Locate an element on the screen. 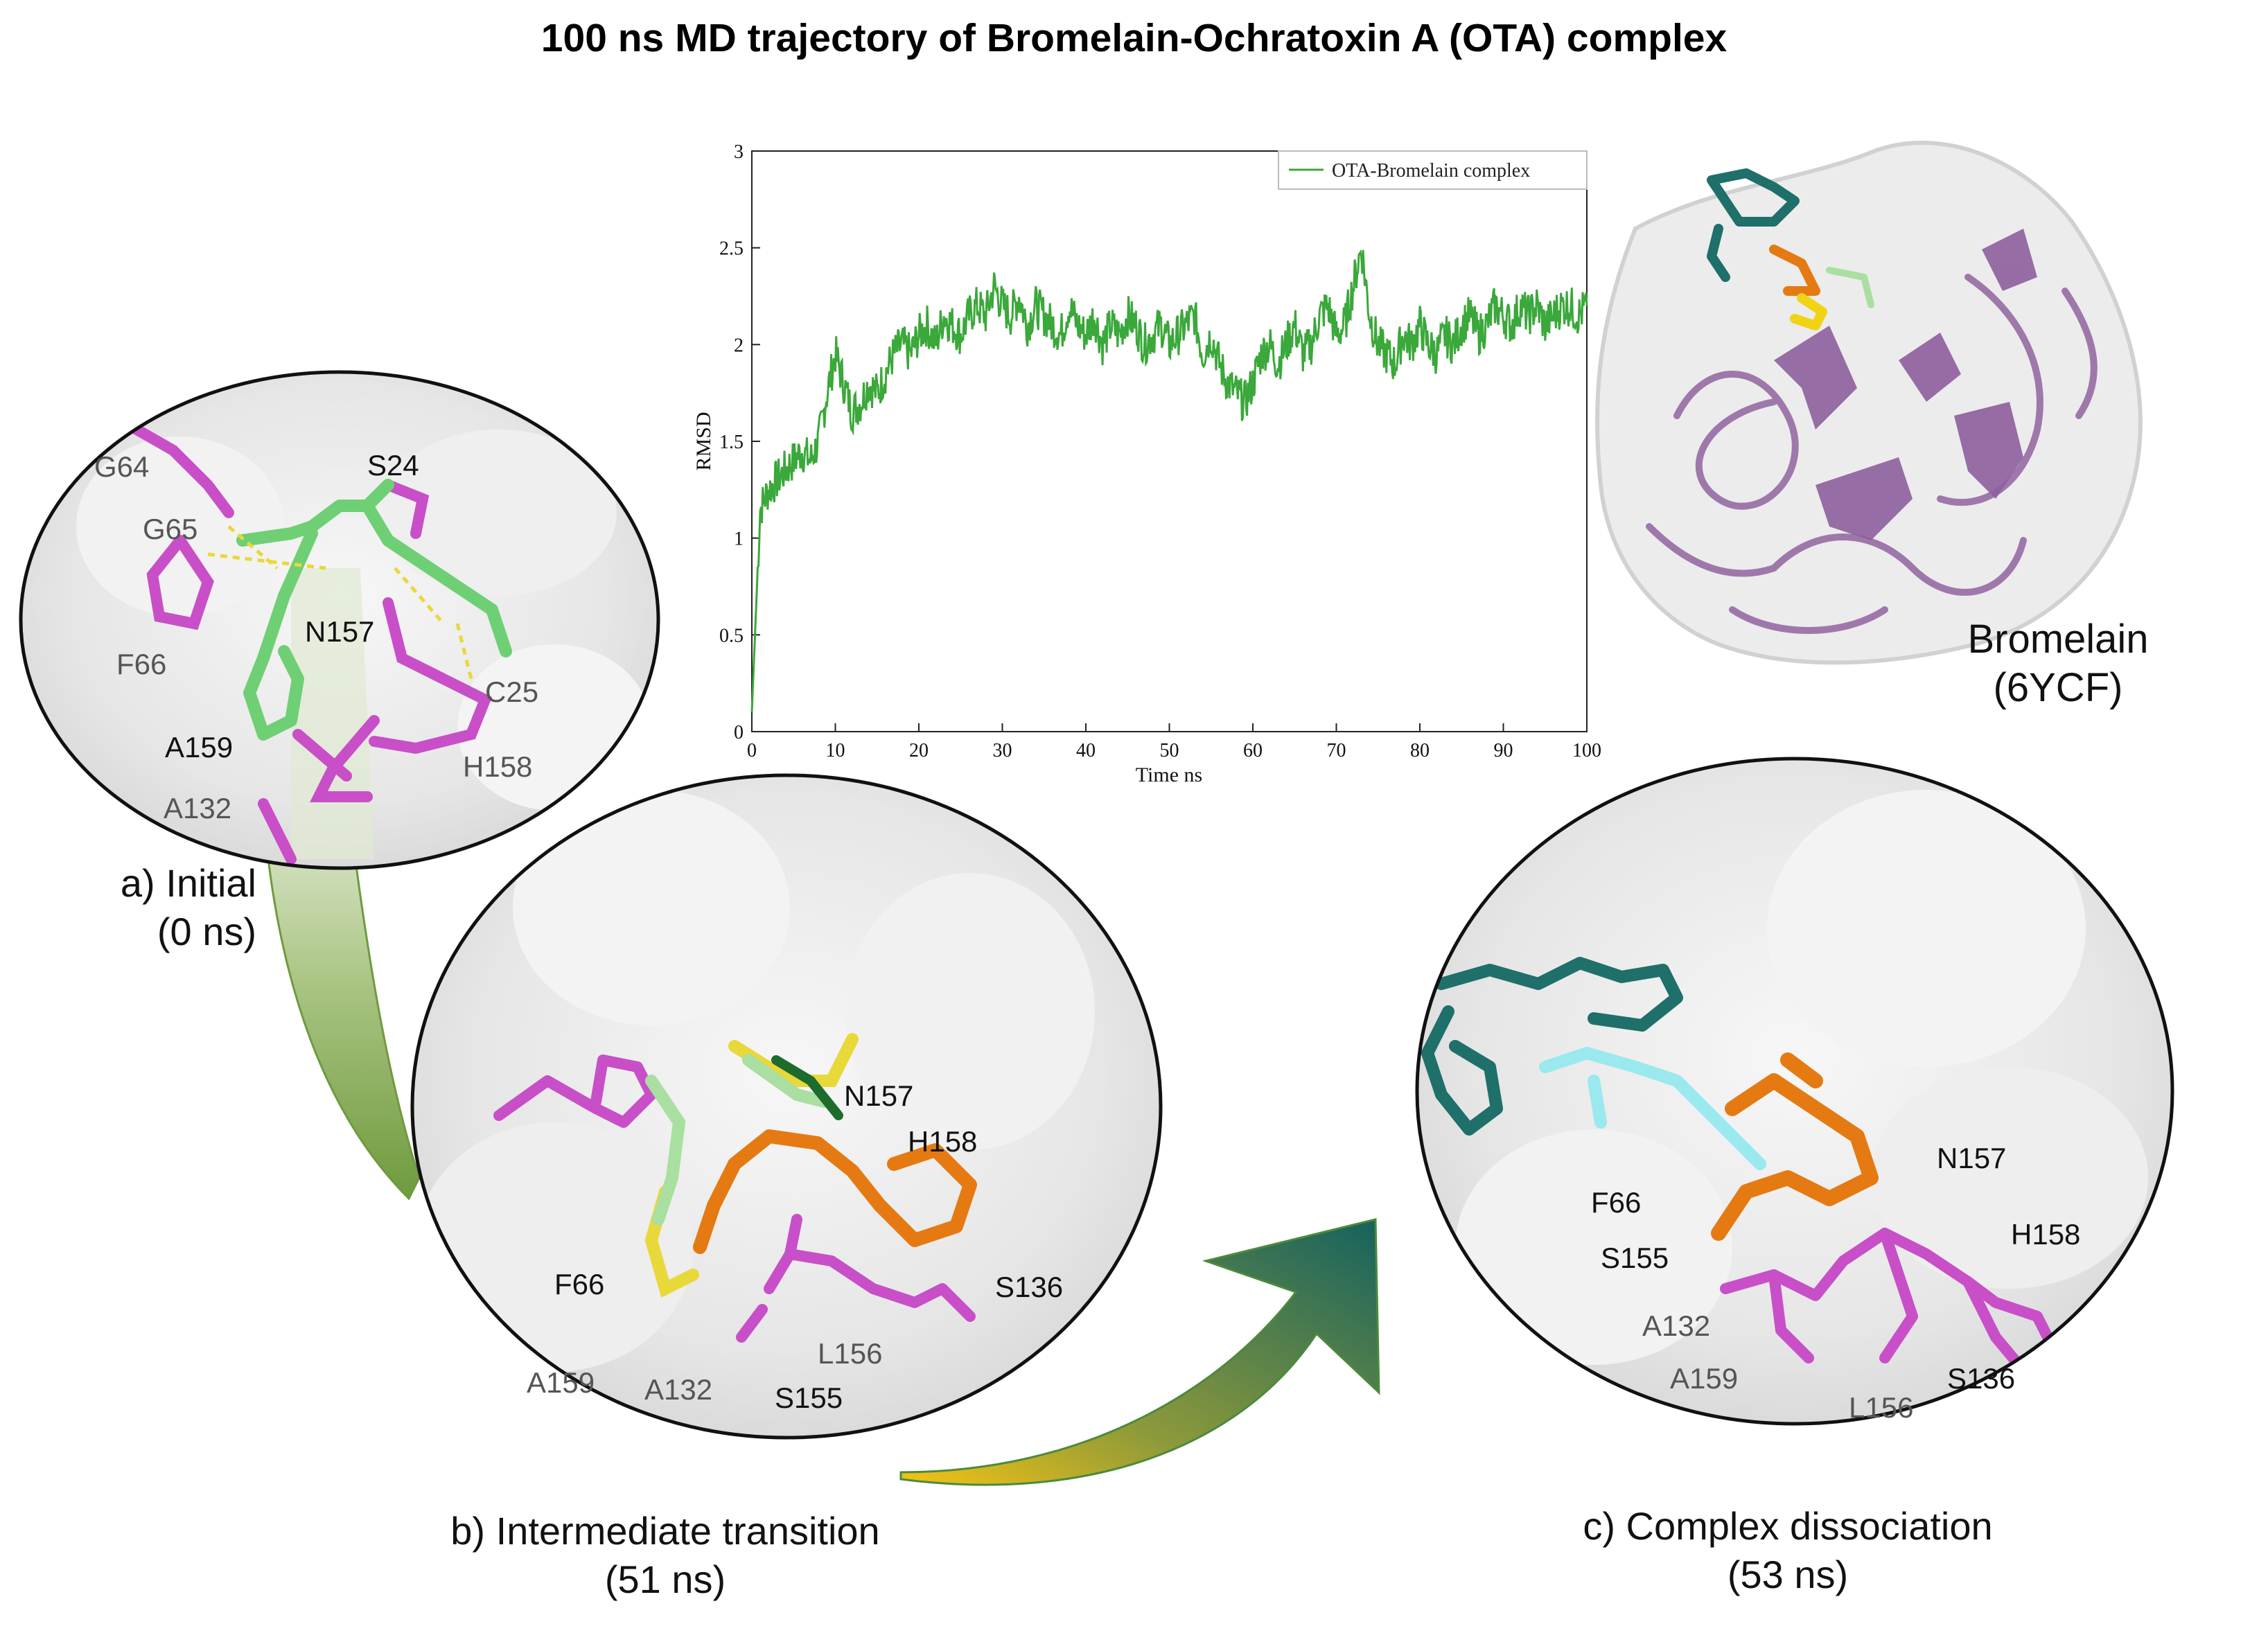 The image size is (2268, 1633). residue-label: S24 is located at coordinates (393, 466).